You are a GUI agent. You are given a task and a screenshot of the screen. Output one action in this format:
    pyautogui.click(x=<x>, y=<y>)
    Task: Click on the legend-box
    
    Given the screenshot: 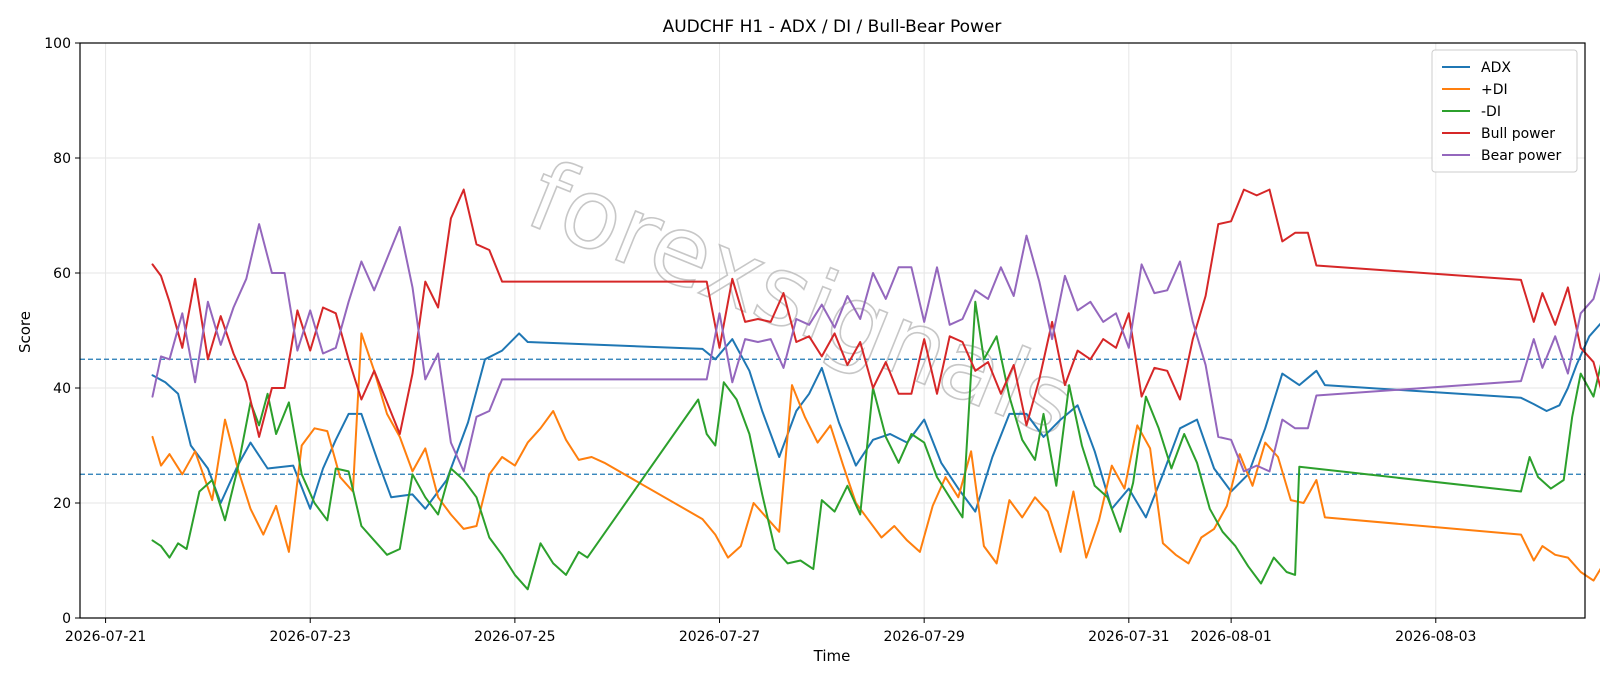 What is the action you would take?
    pyautogui.click(x=1504, y=111)
    